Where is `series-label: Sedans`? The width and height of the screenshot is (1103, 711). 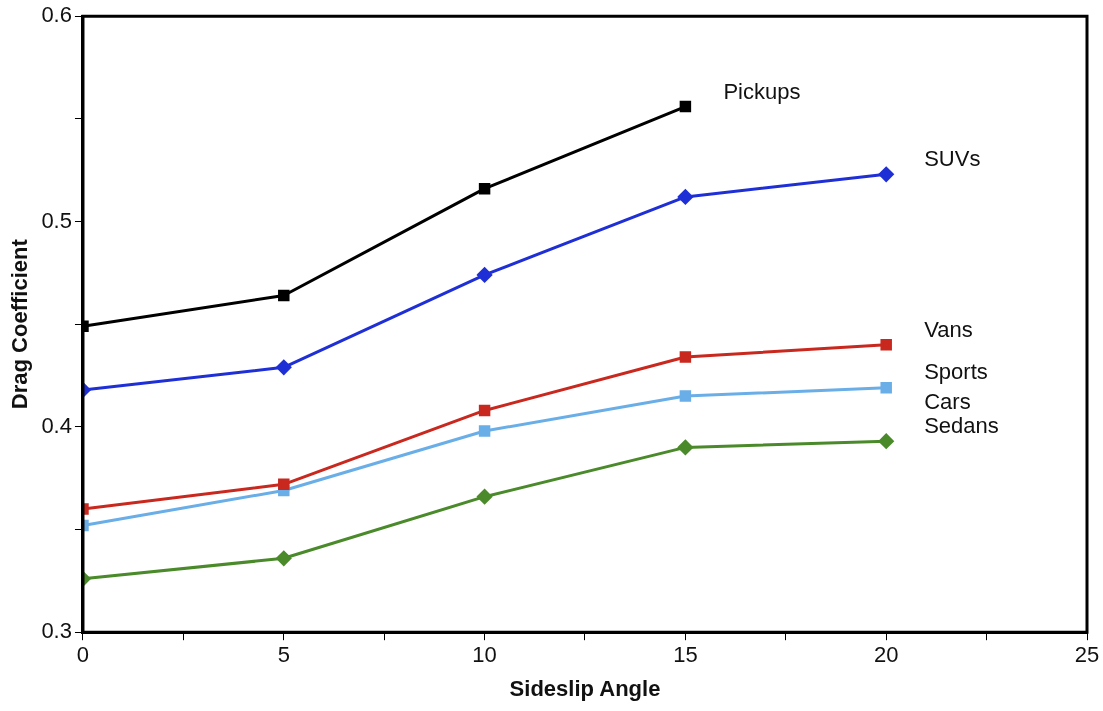
series-label: Sedans is located at coordinates (961, 426).